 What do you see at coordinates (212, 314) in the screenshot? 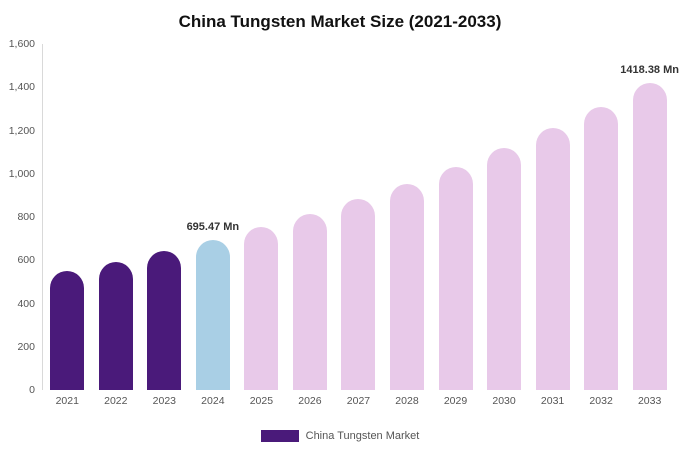
I see `bar-2024` at bounding box center [212, 314].